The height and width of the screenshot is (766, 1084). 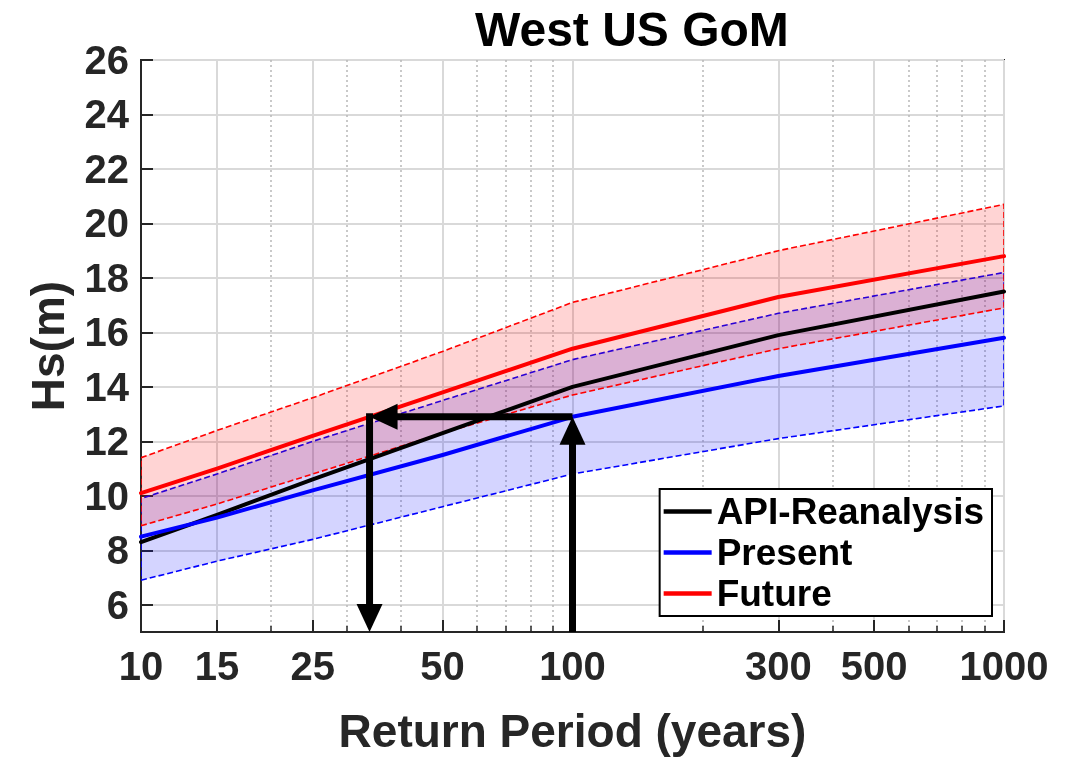 I want to click on y-tick-label: 6, so click(x=117, y=604).